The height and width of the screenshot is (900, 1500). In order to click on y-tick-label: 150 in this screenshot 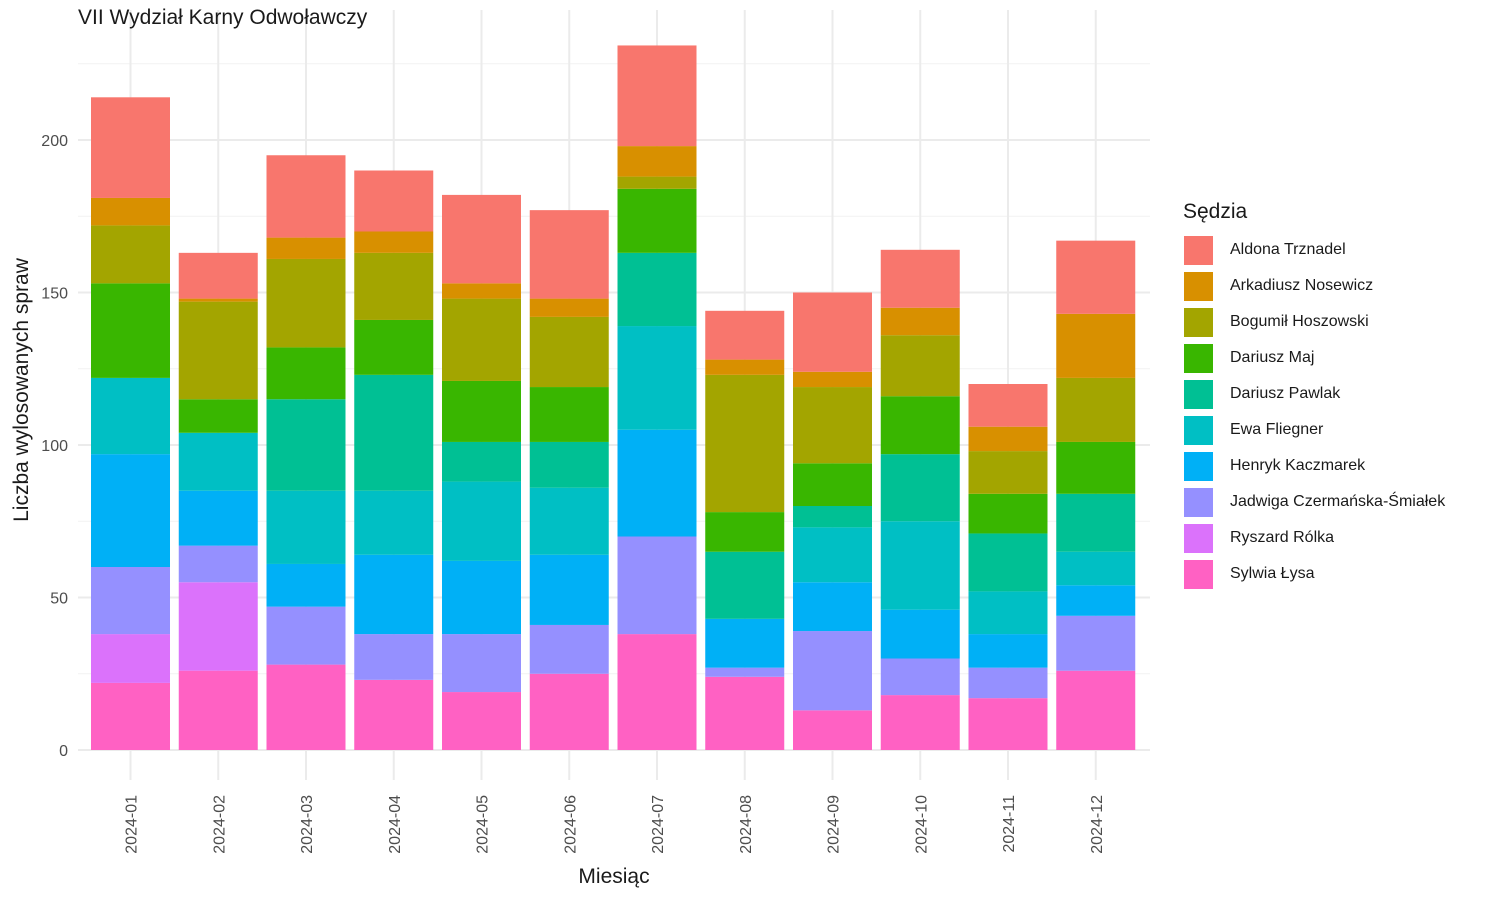, I will do `click(54, 294)`.